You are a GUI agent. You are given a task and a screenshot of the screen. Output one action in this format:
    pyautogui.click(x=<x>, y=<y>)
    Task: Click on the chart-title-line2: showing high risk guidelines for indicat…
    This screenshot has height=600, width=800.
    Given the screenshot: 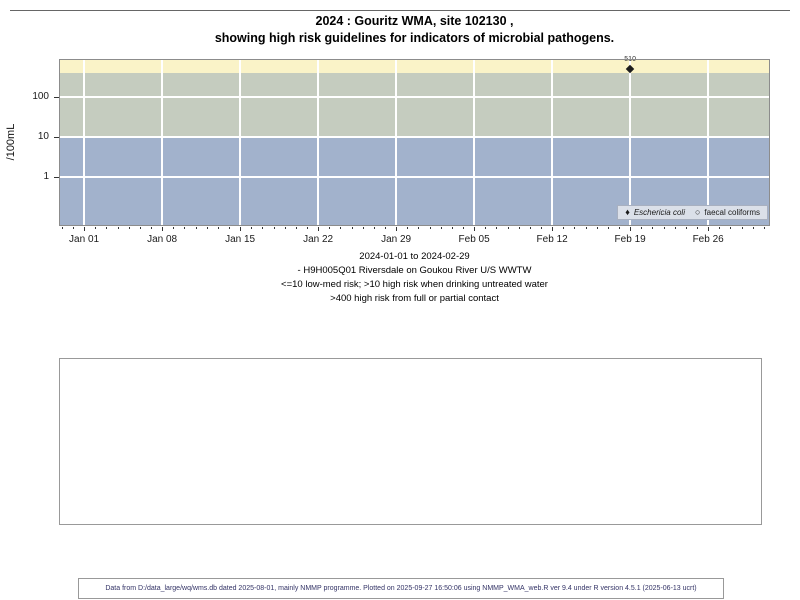 What is the action you would take?
    pyautogui.click(x=414, y=38)
    